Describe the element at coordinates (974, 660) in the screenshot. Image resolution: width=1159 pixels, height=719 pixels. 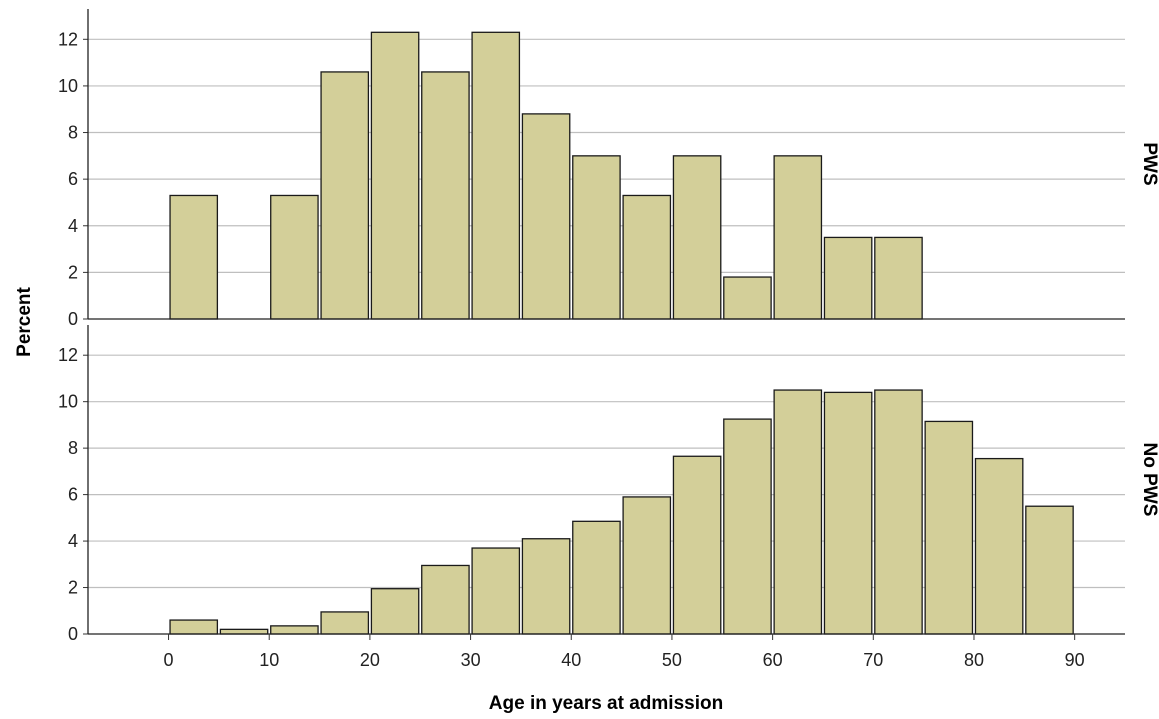
I see `x-tick-label: 80` at that location.